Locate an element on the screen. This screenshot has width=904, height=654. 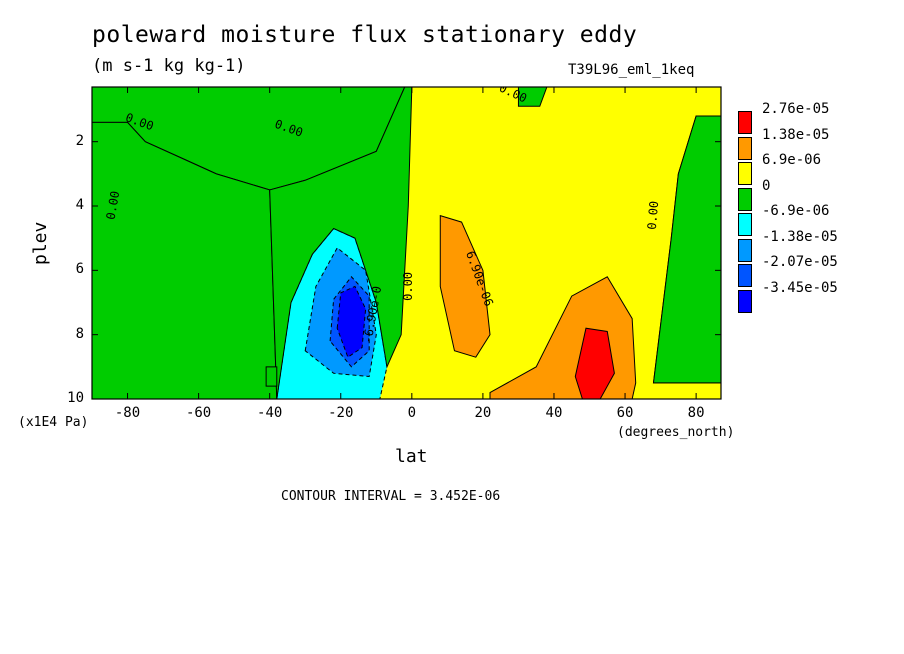
x-tick-label: 20 is located at coordinates (483, 413).